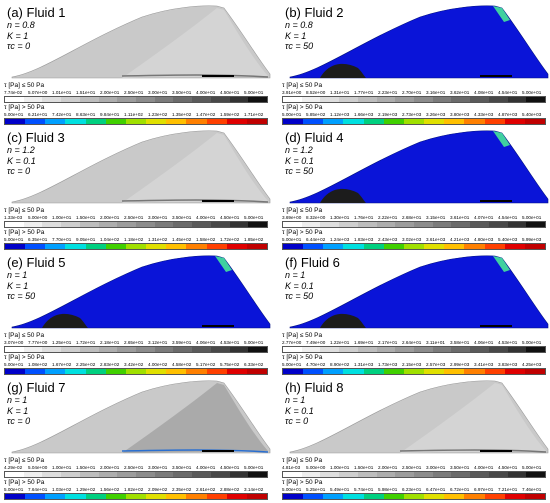 Image resolution: width=550 pixels, height=503 pixels. What do you see at coordinates (86, 364) in the screenshot?
I see `tick-label: 2.25e+02` at bounding box center [86, 364].